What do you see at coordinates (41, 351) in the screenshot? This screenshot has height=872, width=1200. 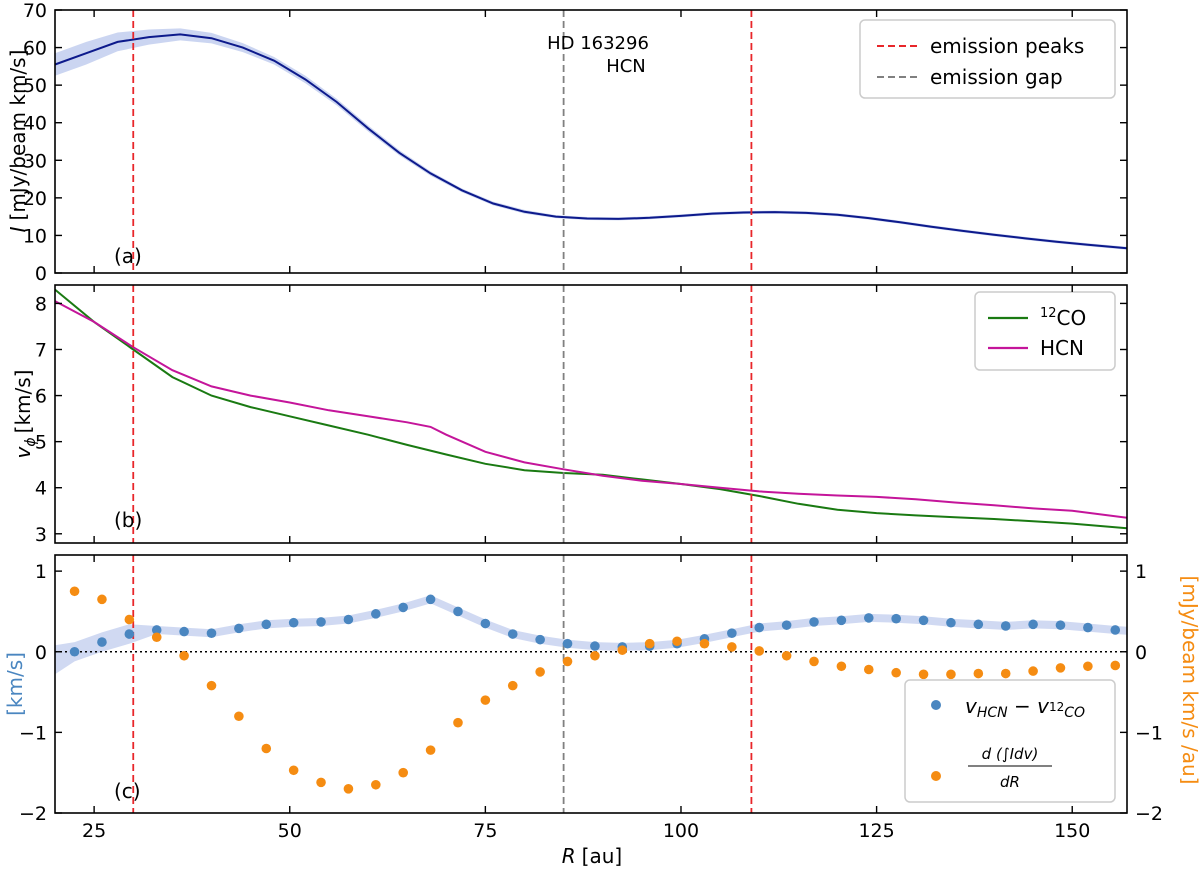 I see `y-tick-label: 7` at bounding box center [41, 351].